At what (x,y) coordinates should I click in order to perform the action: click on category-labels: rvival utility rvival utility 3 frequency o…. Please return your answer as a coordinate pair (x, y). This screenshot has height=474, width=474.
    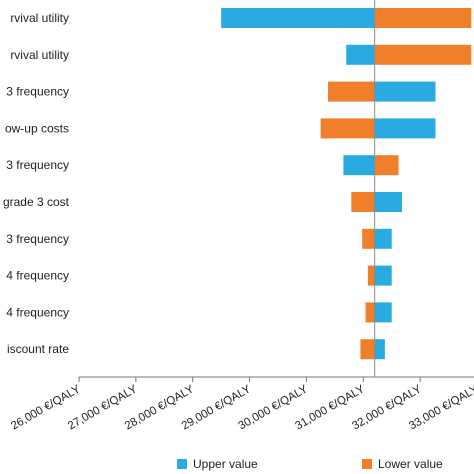
    Looking at the image, I should click on (36, 183).